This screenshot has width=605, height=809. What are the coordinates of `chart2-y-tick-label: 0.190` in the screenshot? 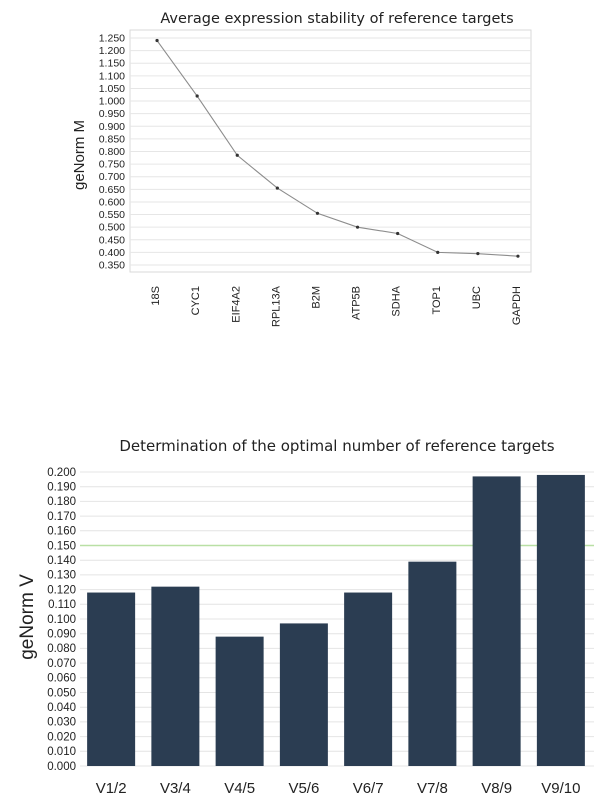 It's located at (61, 488).